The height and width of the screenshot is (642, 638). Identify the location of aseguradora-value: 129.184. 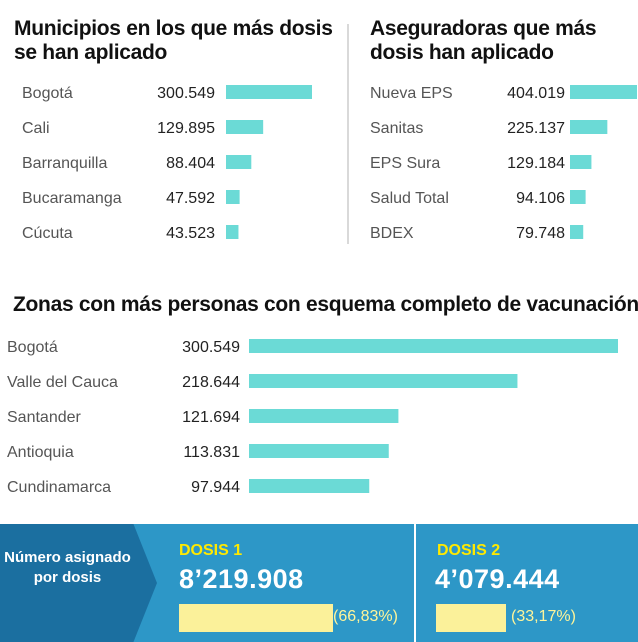
(536, 163).